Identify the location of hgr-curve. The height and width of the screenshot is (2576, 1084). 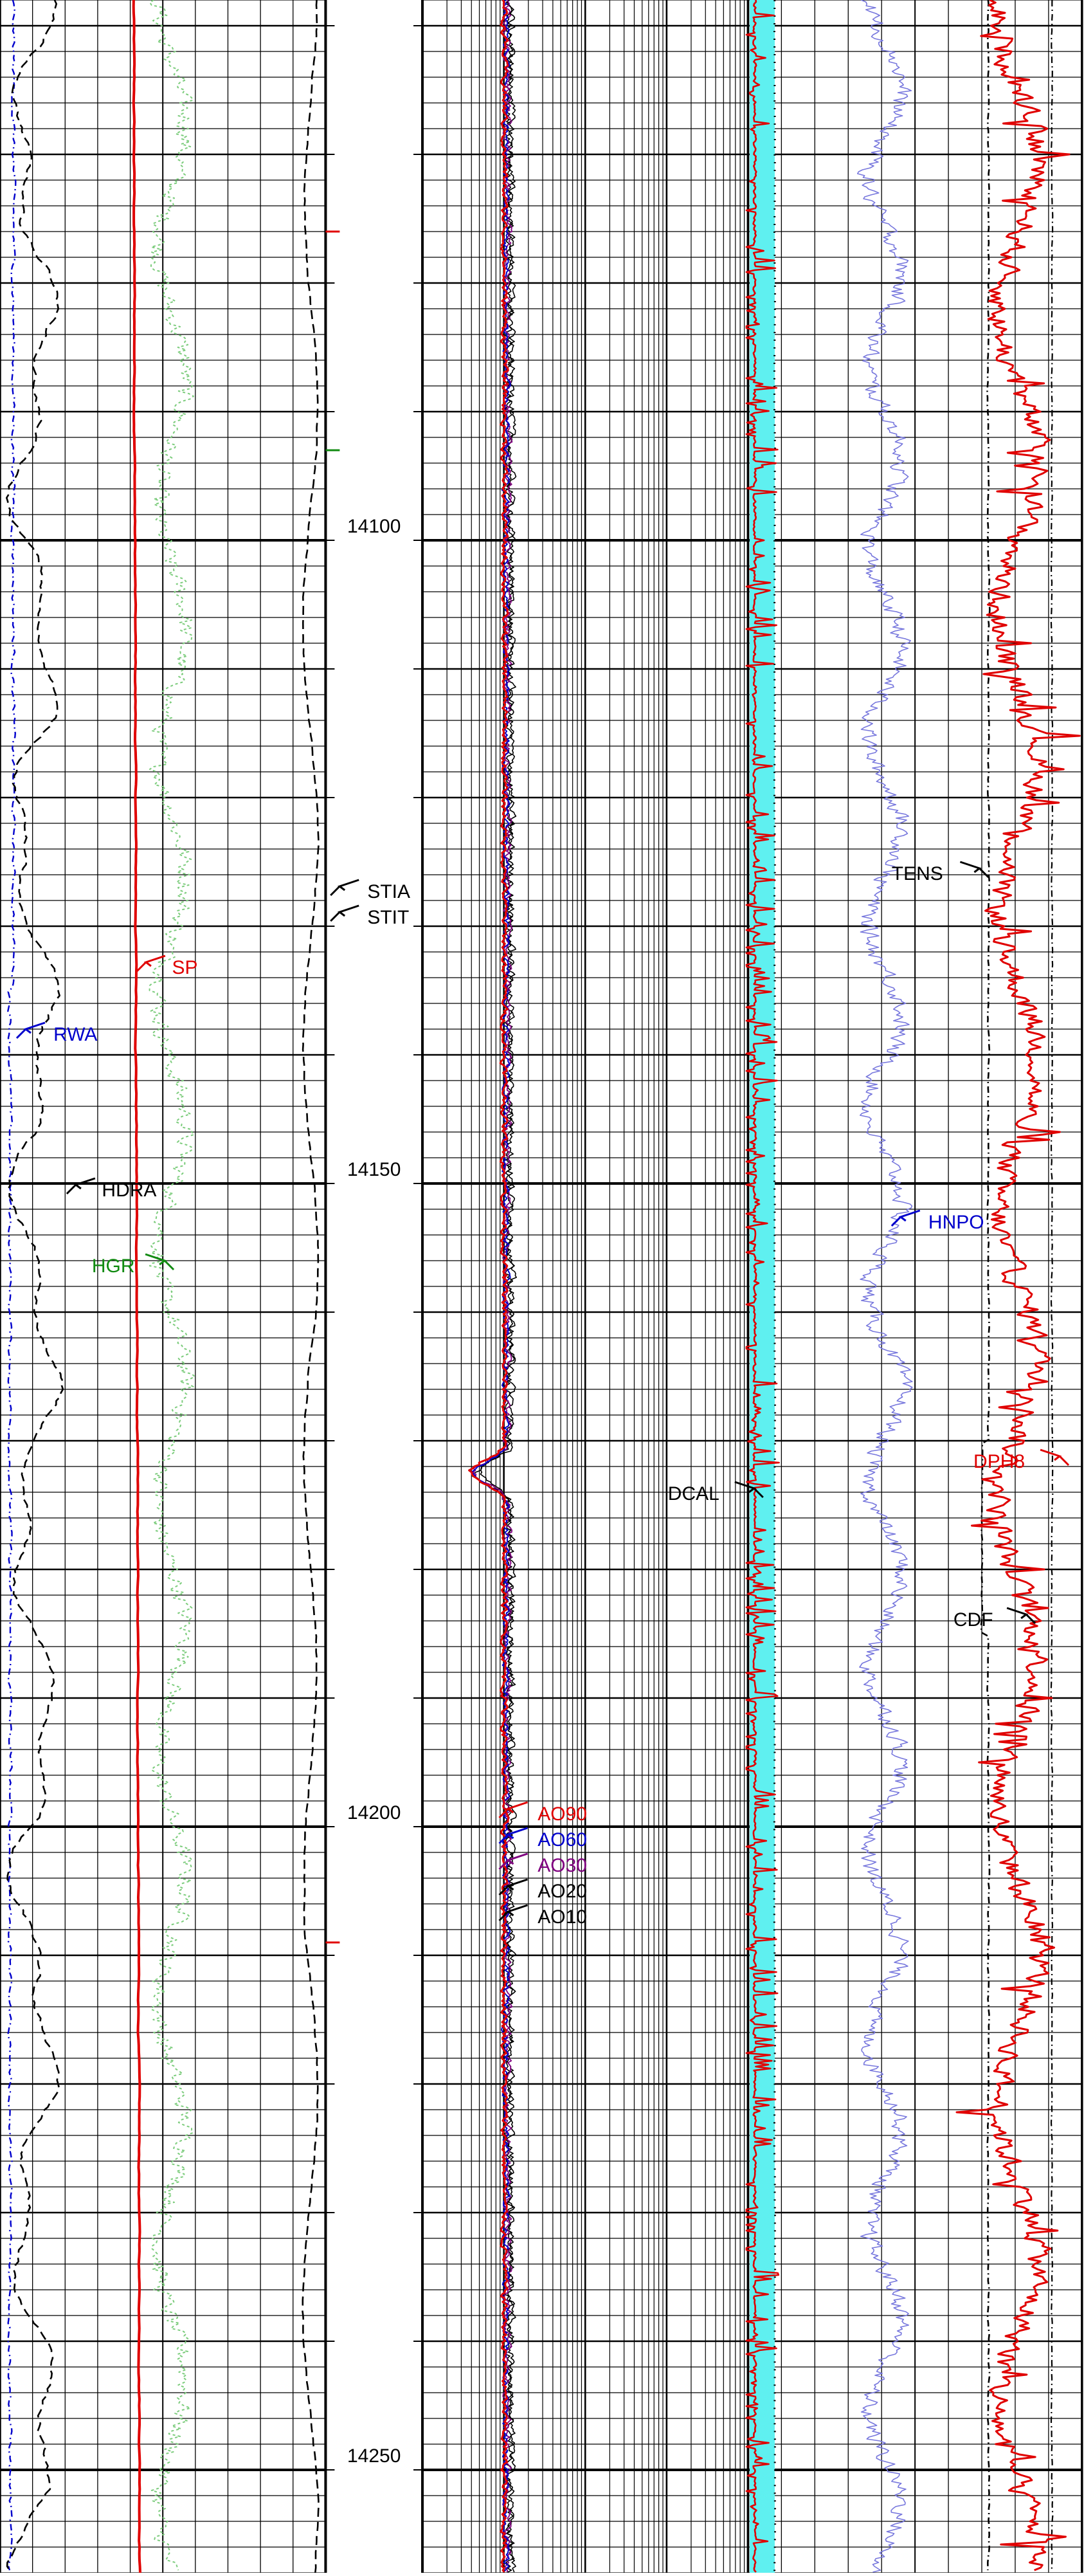
(172, 1285).